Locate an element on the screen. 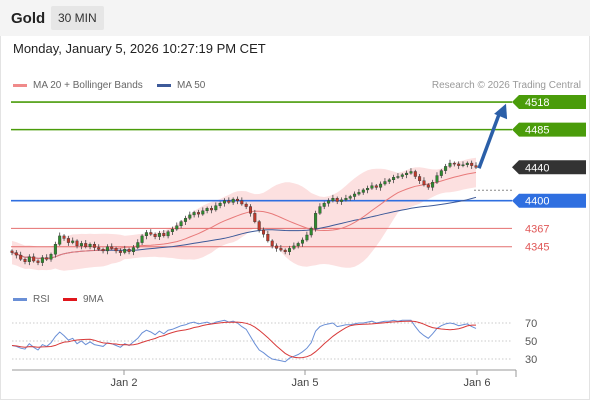  9ma-swatch is located at coordinates (70, 299).